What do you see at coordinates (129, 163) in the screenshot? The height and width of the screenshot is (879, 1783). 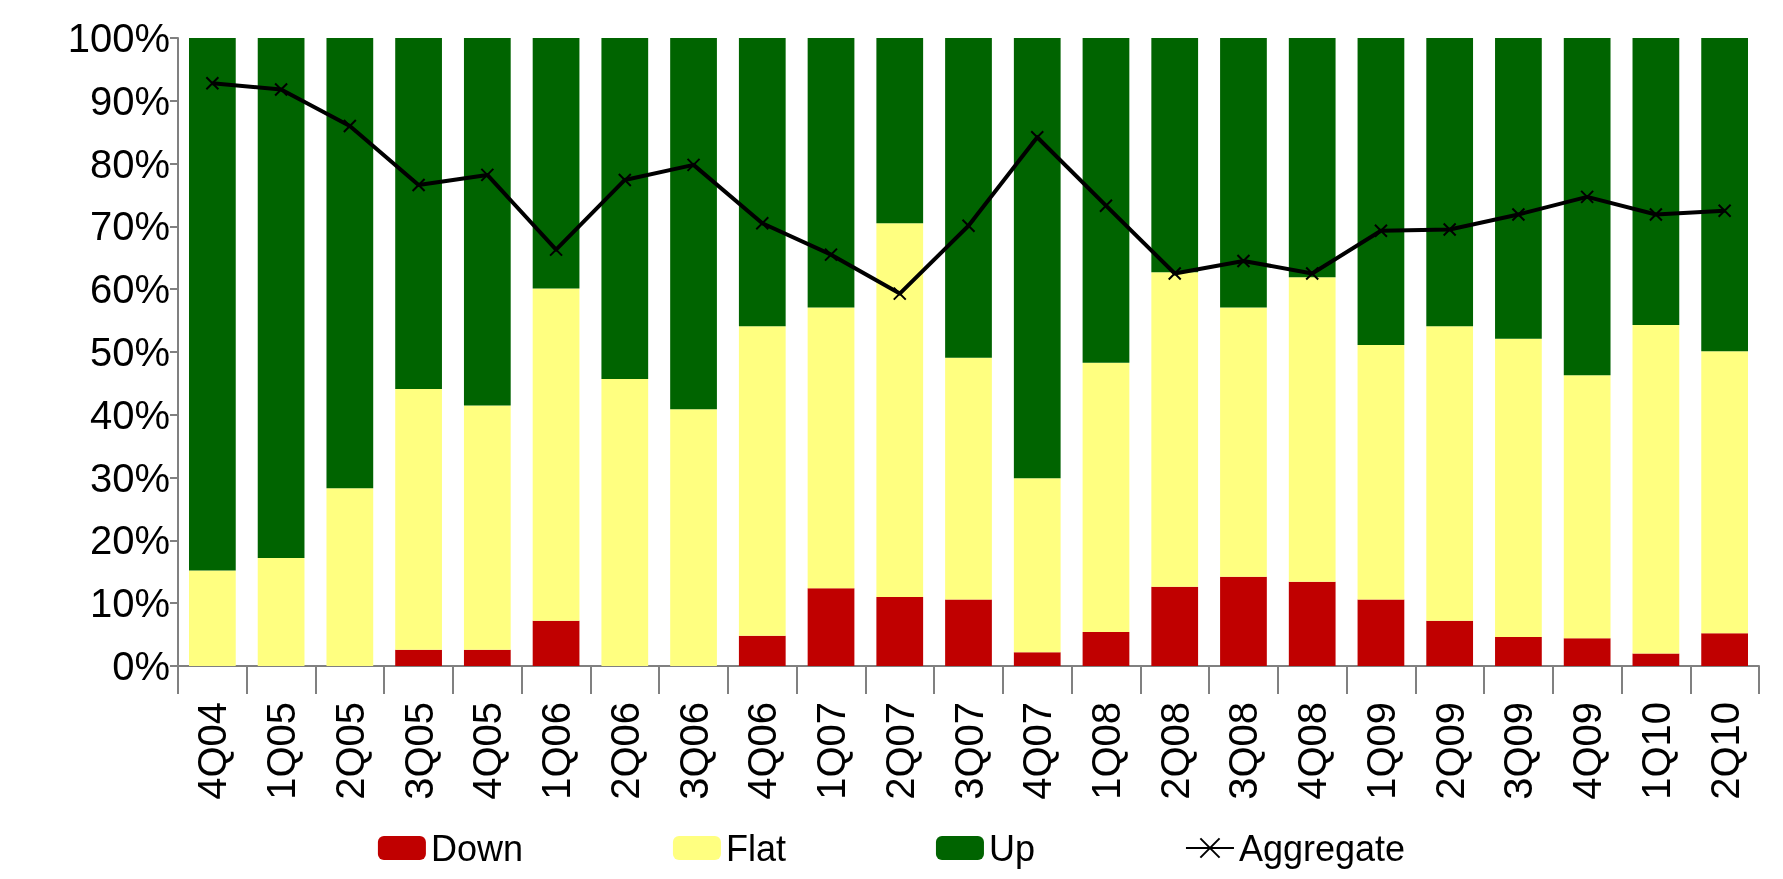 I see `y-tick-label: 80%` at bounding box center [129, 163].